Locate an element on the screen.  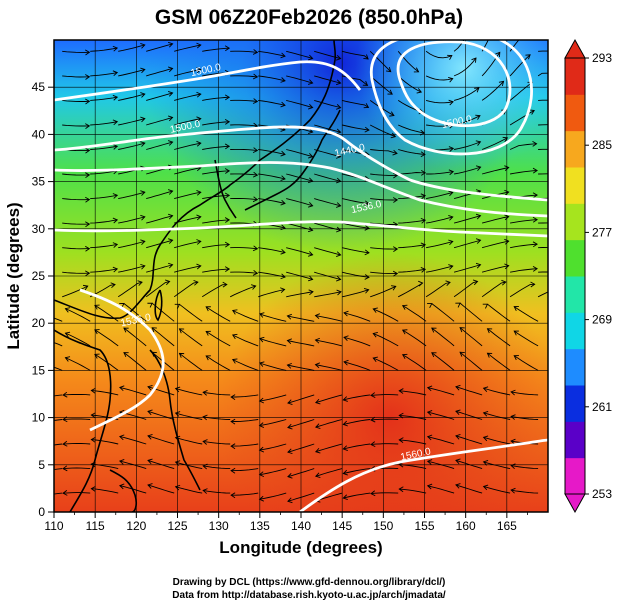
y-tick-label: 45 is located at coordinates (39, 87).